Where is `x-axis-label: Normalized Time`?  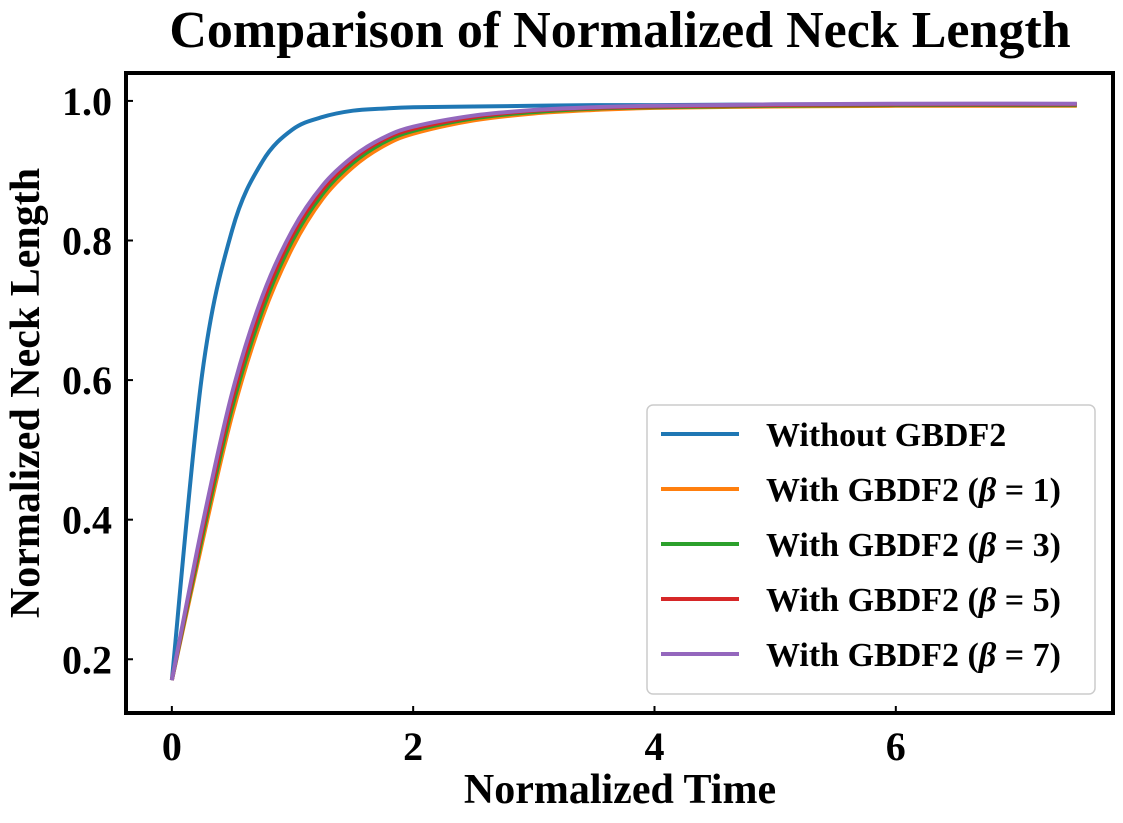
x-axis-label: Normalized Time is located at coordinates (620, 790).